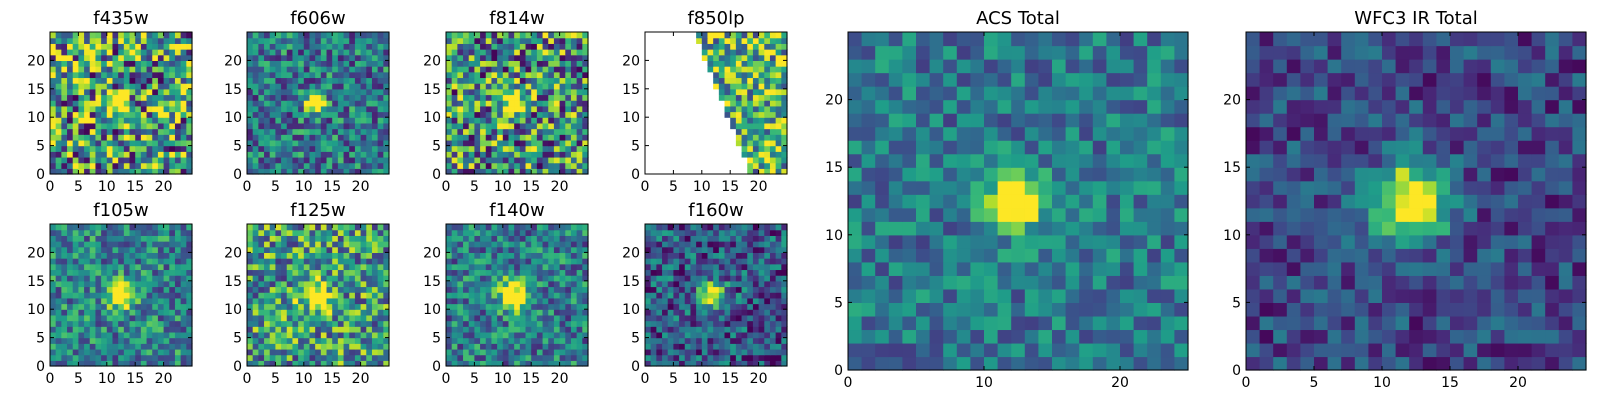 The width and height of the screenshot is (1600, 400). Describe the element at coordinates (474, 187) in the screenshot. I see `x-tick-label: 5` at that location.